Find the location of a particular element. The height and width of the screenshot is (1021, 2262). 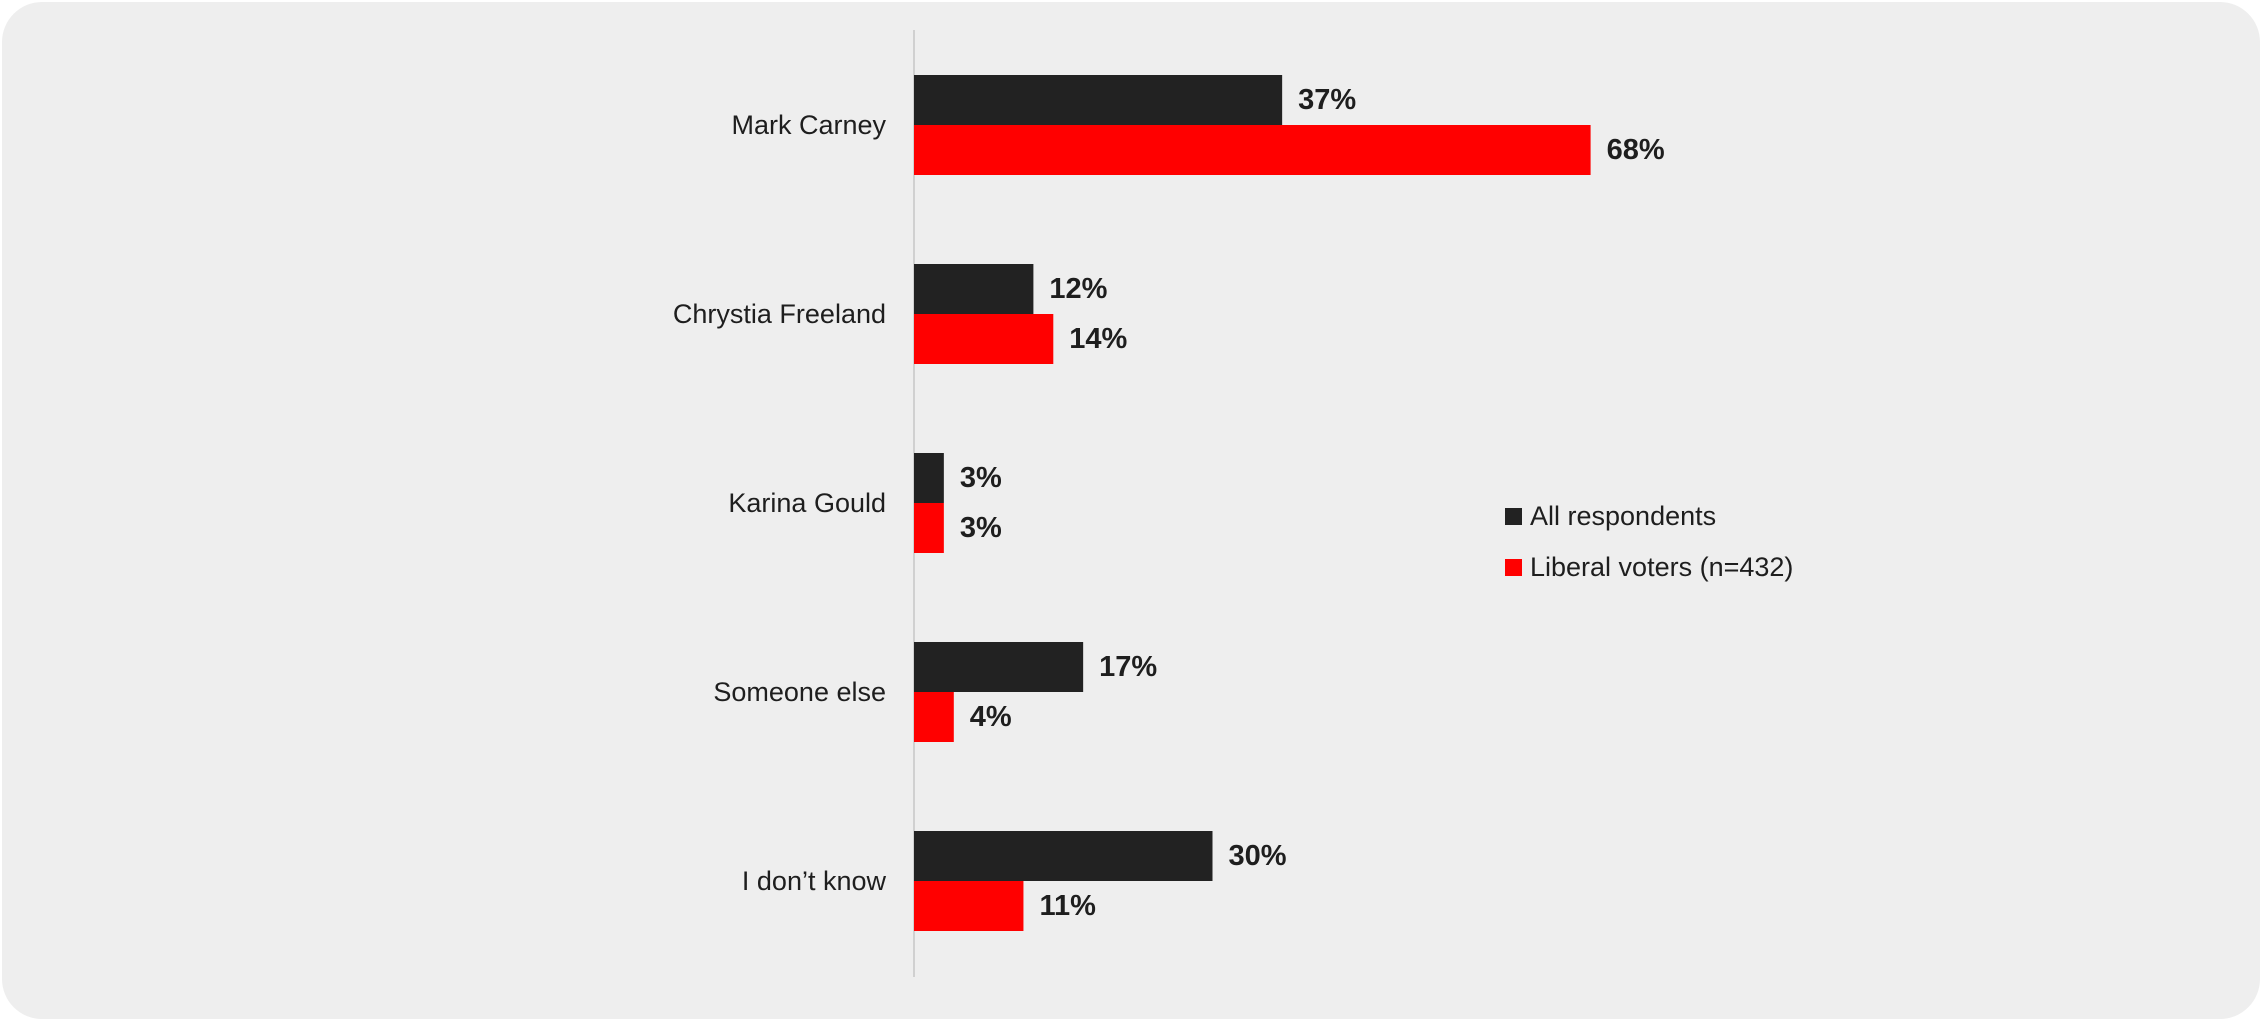

category-label-chrystia-freeland: Chrystia Freeland is located at coordinates (779, 314).